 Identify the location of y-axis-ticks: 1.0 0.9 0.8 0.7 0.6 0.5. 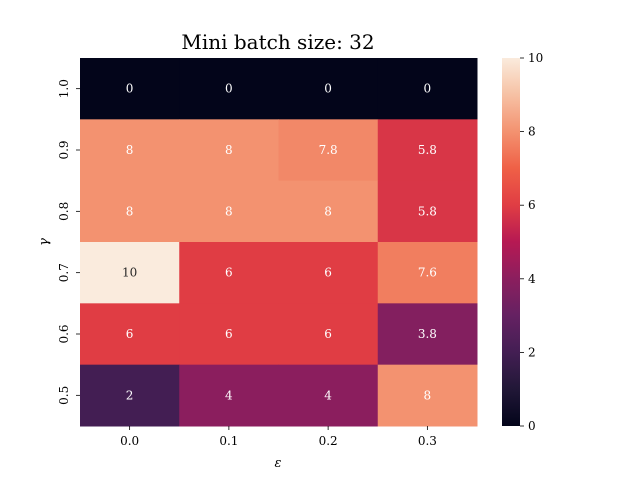
(68, 242).